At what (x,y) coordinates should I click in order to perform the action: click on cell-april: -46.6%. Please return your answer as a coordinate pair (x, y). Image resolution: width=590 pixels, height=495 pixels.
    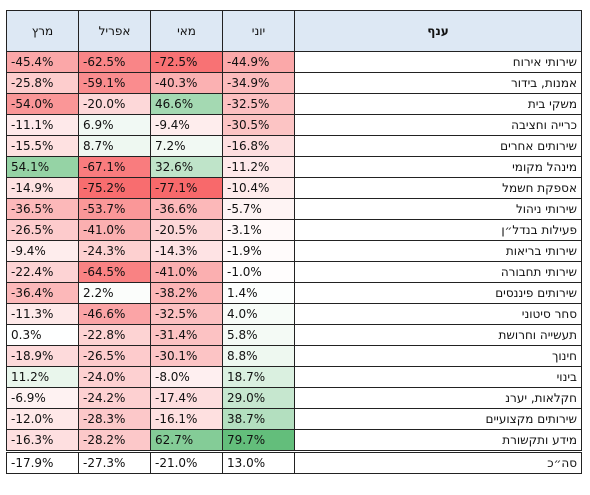
    Looking at the image, I should click on (114, 314).